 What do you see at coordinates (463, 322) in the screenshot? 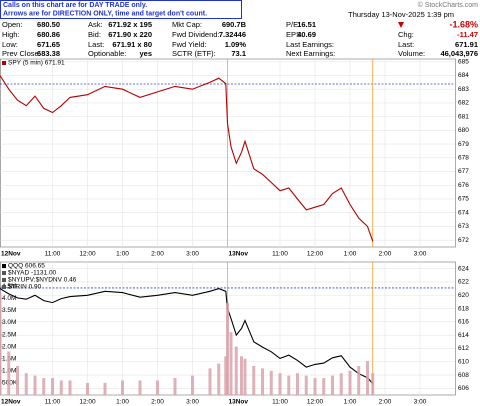
I see `y-tick-label: 616` at bounding box center [463, 322].